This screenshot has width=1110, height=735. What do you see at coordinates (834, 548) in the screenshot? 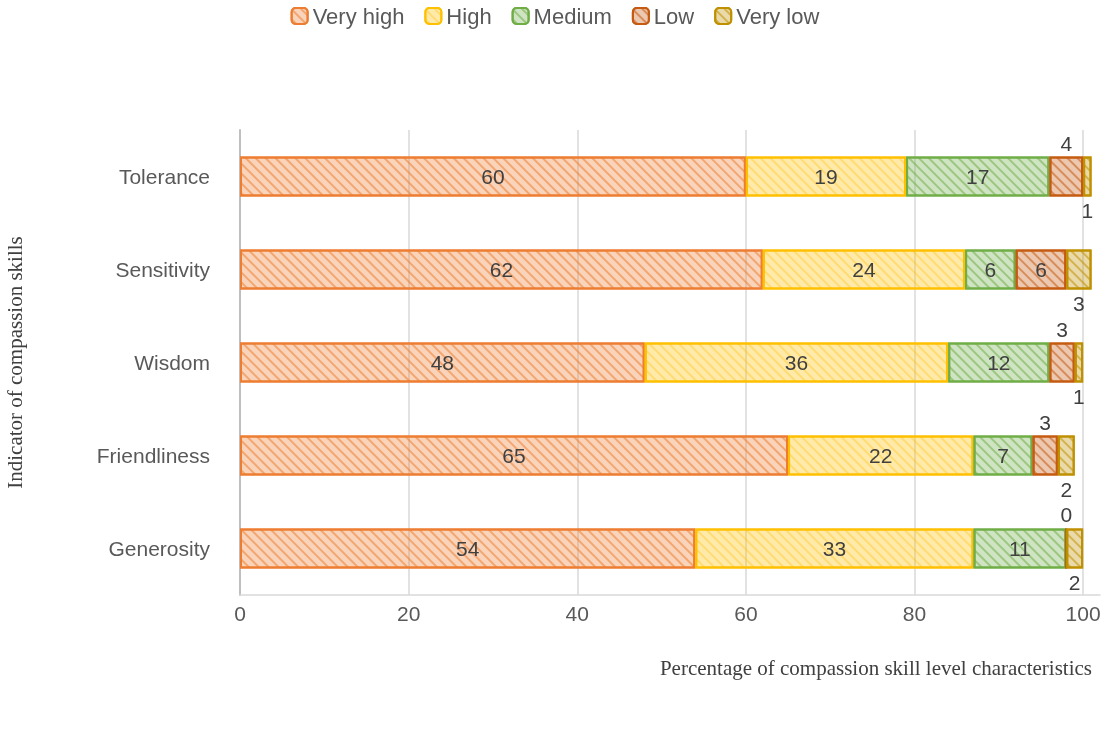
I see `data-label: 33` at bounding box center [834, 548].